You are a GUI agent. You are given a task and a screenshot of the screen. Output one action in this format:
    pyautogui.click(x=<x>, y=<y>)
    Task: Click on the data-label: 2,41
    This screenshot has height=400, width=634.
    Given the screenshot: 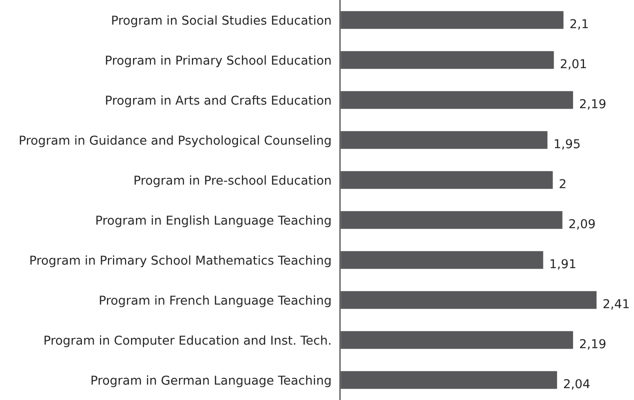 What is the action you would take?
    pyautogui.click(x=616, y=304)
    